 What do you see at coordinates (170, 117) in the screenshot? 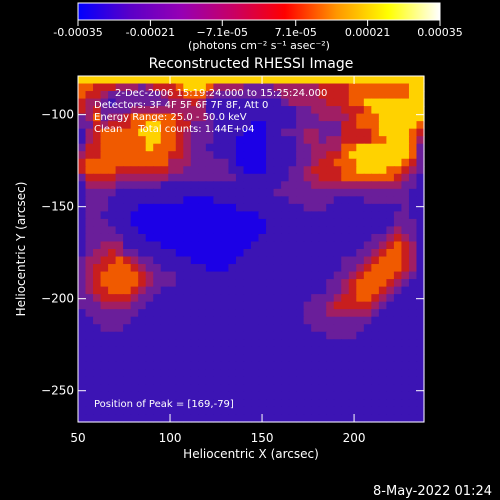
I see `annotation-energy-range: Energy Range: 25.0 - 50.0 keV` at bounding box center [170, 117].